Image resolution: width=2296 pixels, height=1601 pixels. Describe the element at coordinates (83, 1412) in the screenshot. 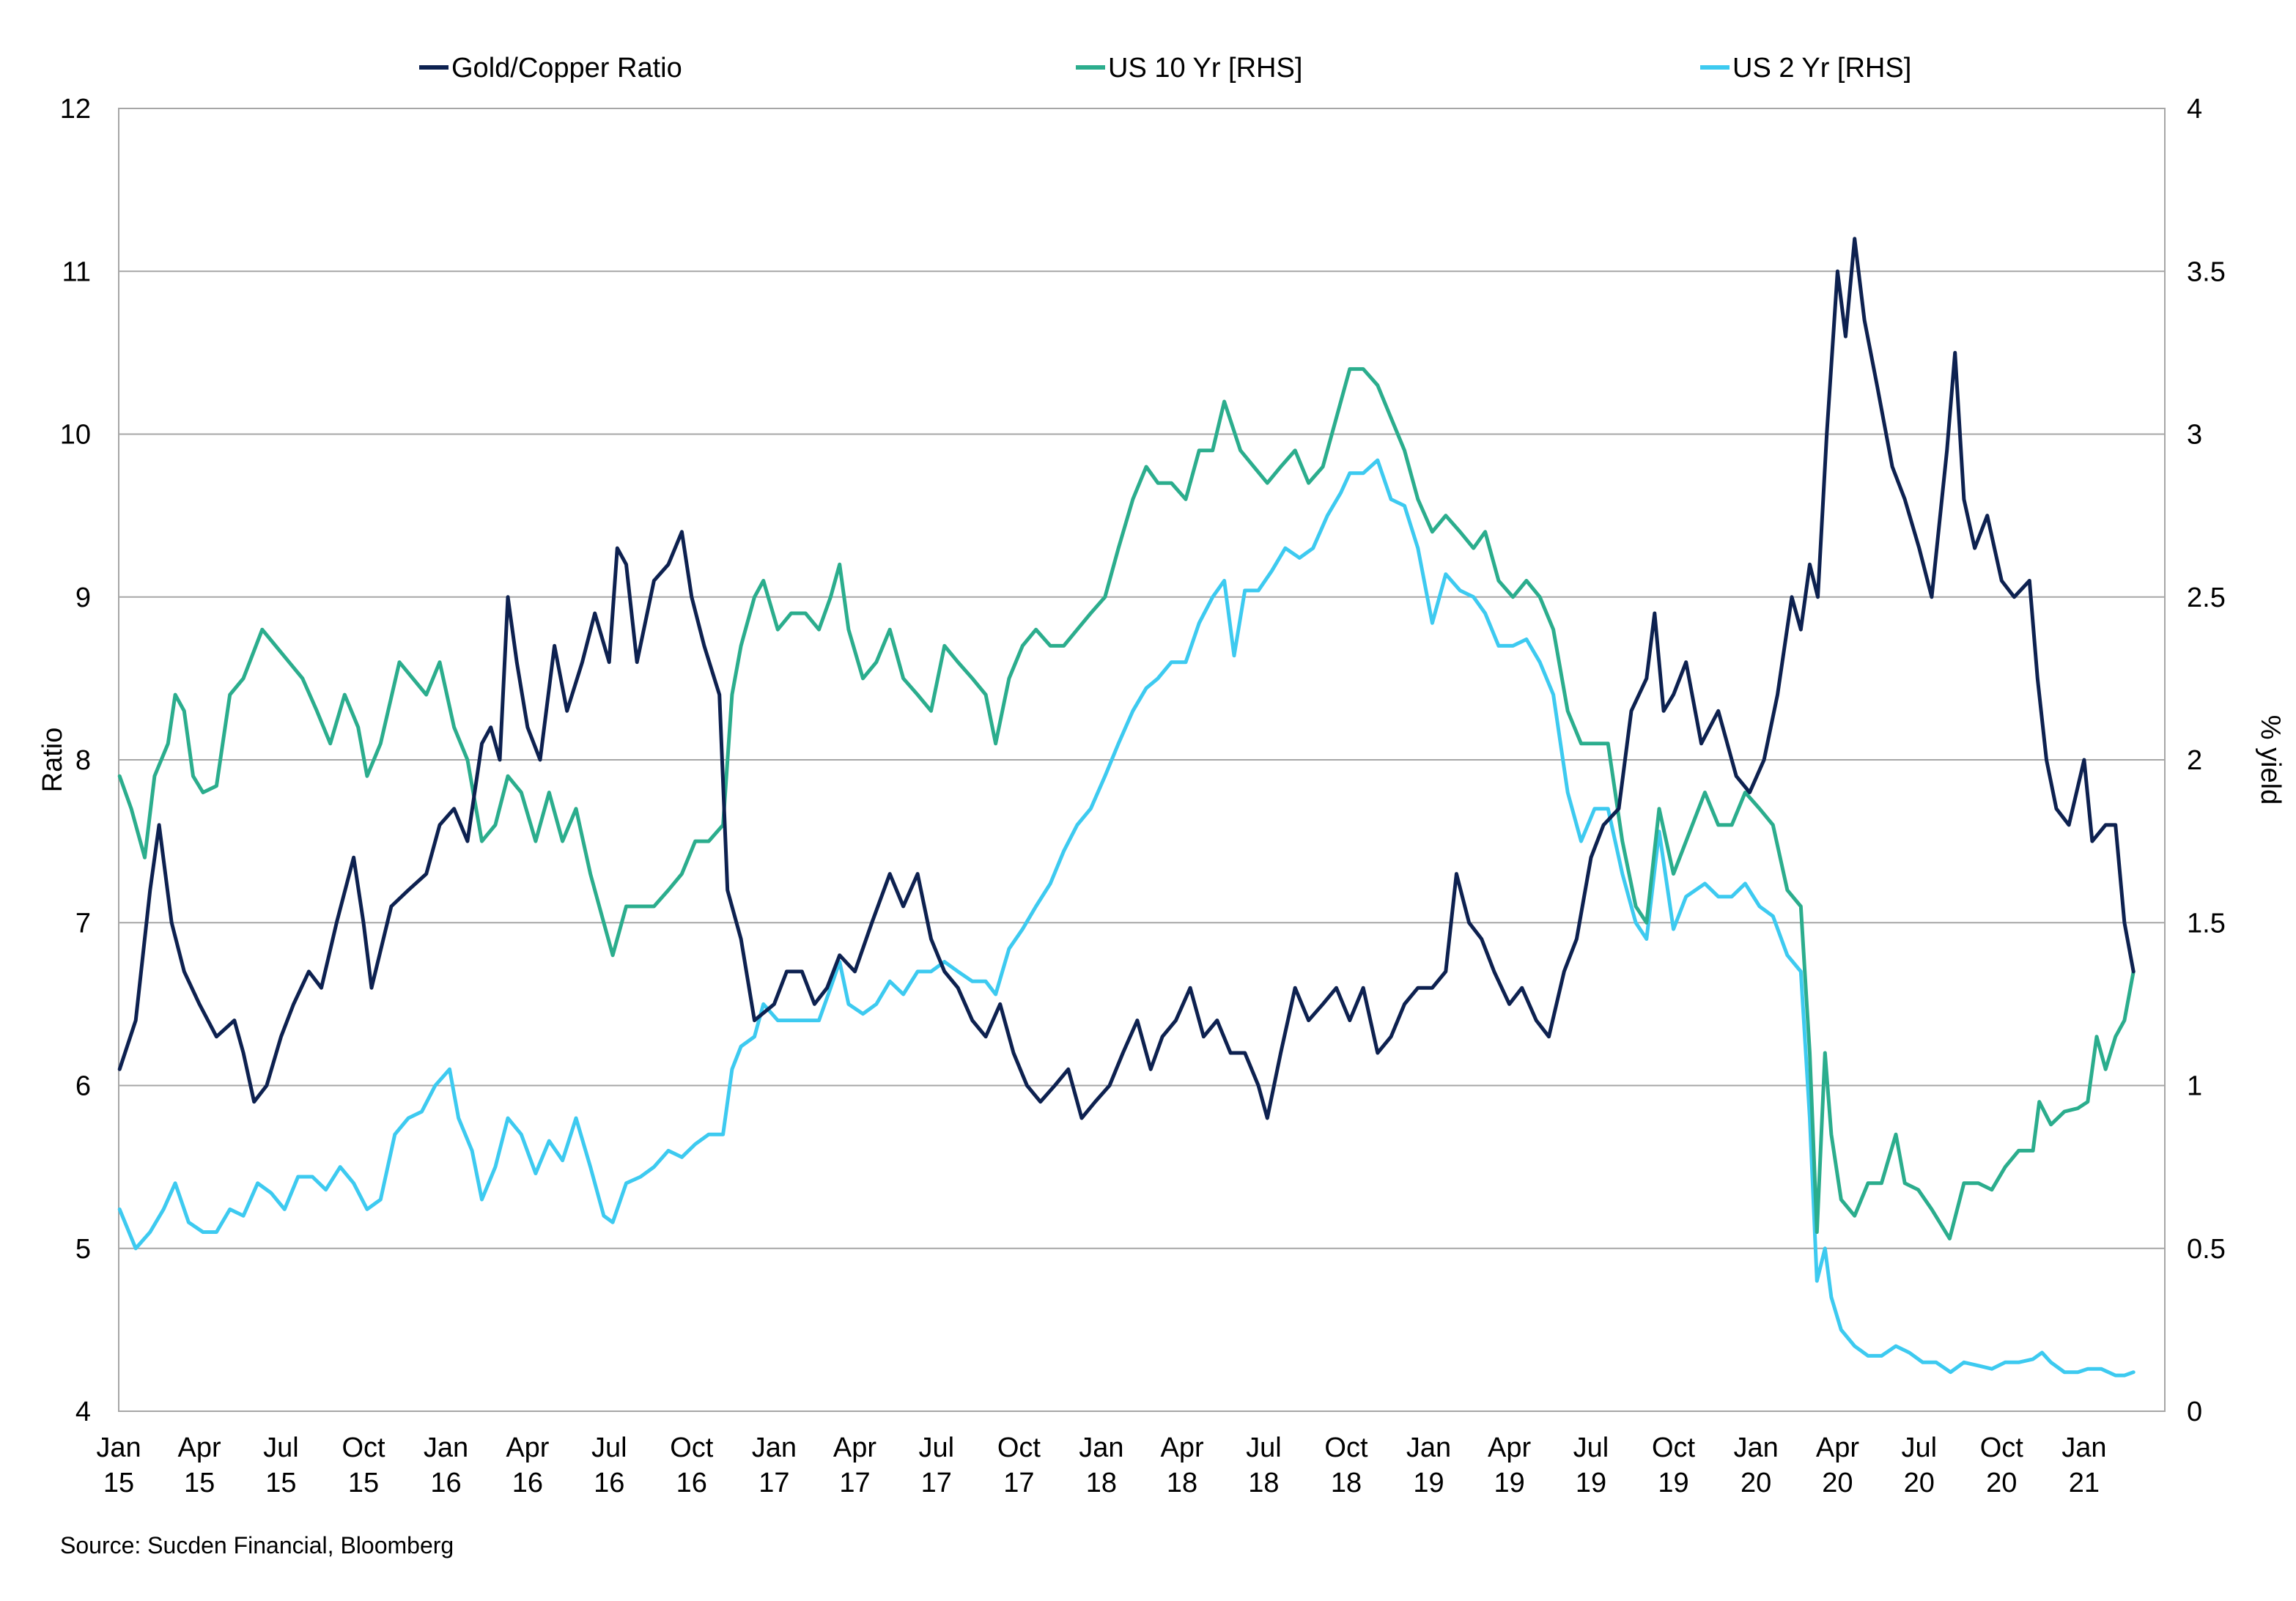

I see `left-tick-label: 4` at that location.